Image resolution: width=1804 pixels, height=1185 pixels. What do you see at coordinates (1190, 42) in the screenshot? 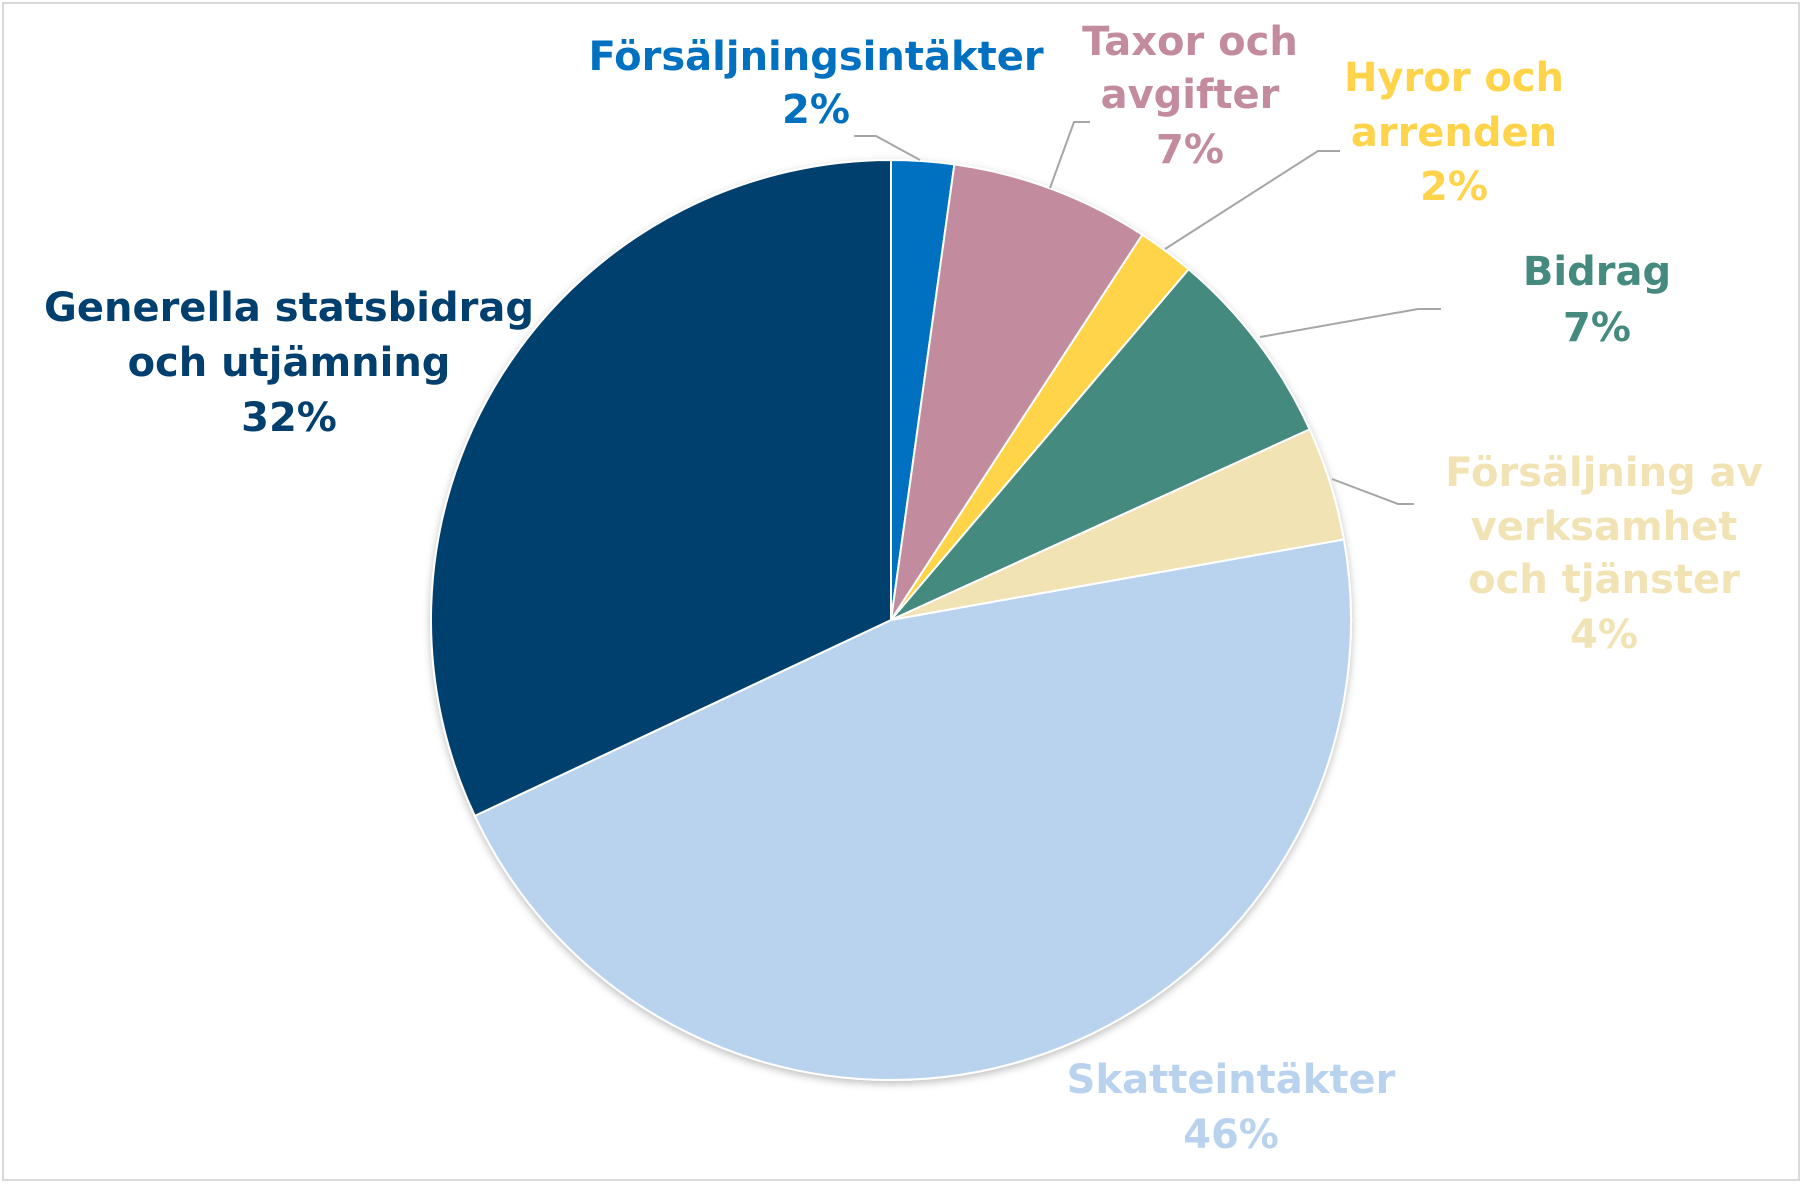
I see `slice-name-label-2: Taxor och` at bounding box center [1190, 42].